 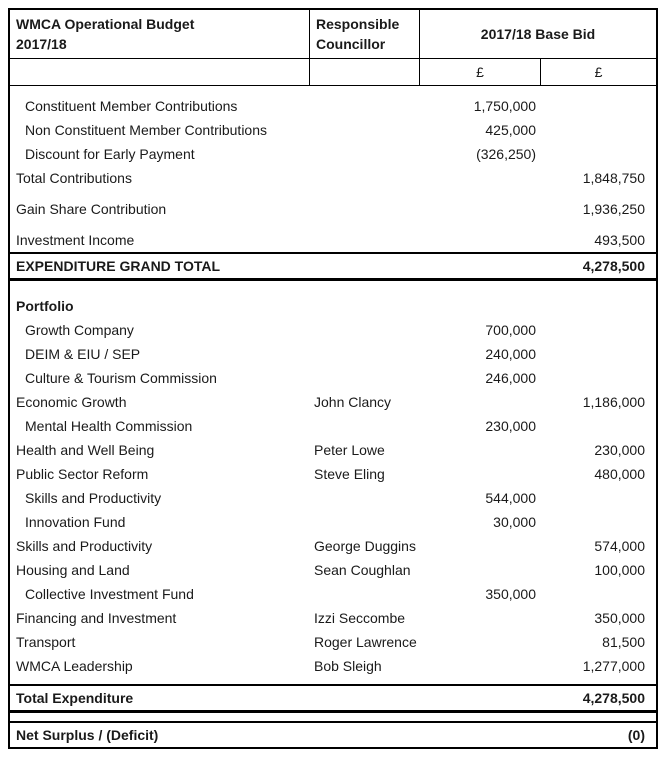 What do you see at coordinates (131, 106) in the screenshot?
I see `row-label: Constituent Member Contributions` at bounding box center [131, 106].